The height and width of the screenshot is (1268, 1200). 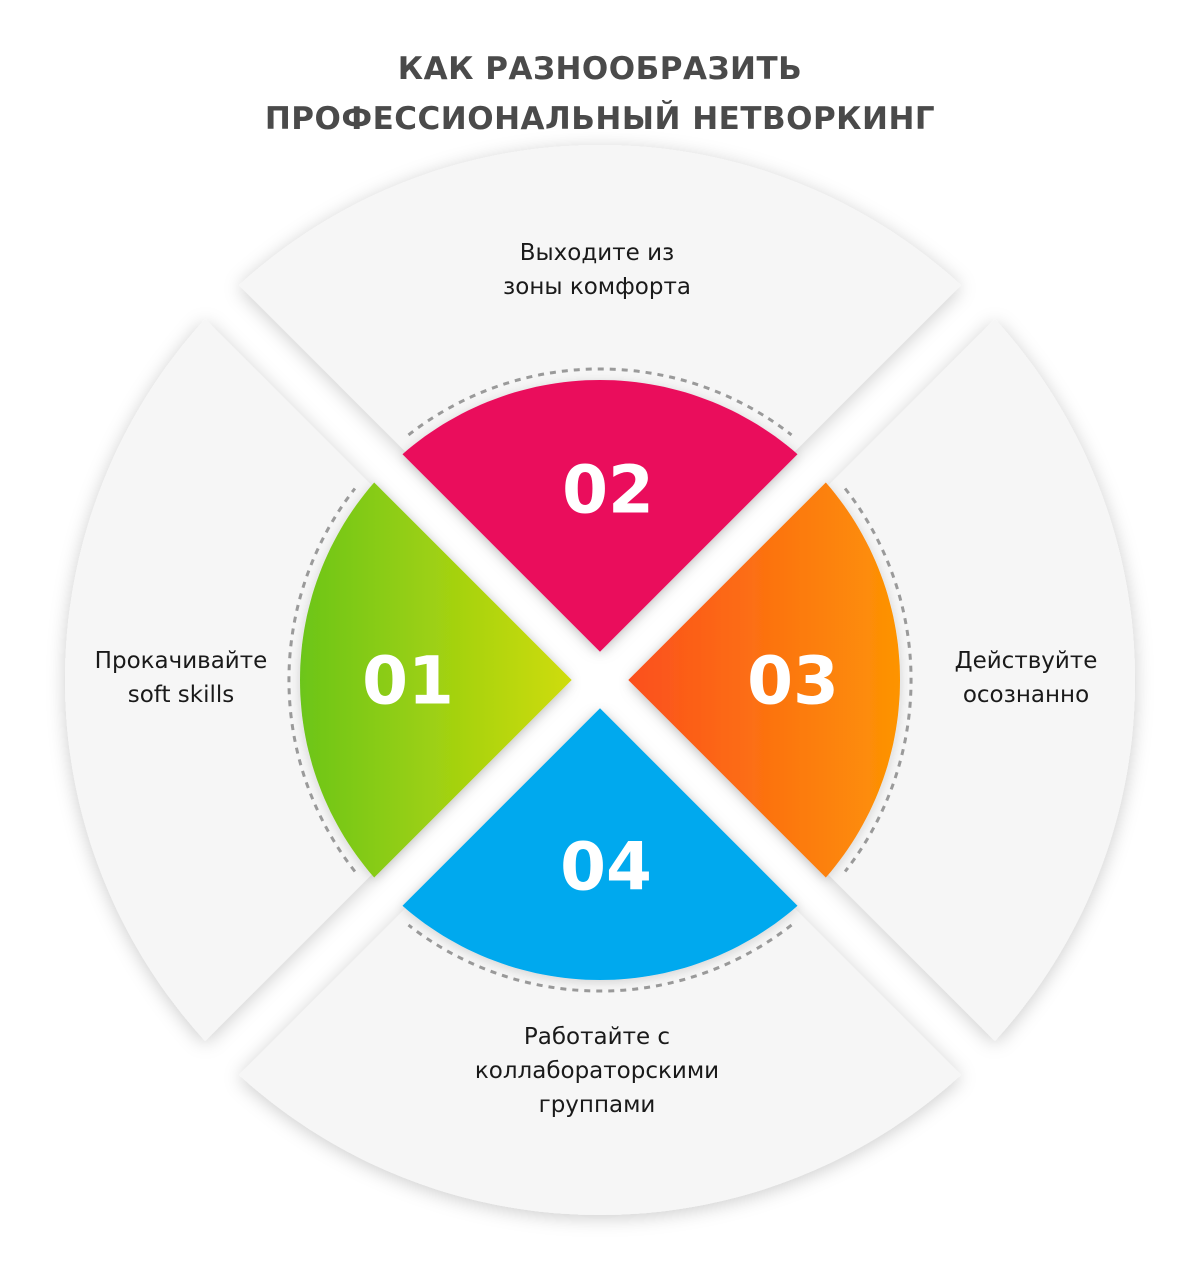 I want to click on step-caption-01-line: soft skills, so click(x=181, y=695).